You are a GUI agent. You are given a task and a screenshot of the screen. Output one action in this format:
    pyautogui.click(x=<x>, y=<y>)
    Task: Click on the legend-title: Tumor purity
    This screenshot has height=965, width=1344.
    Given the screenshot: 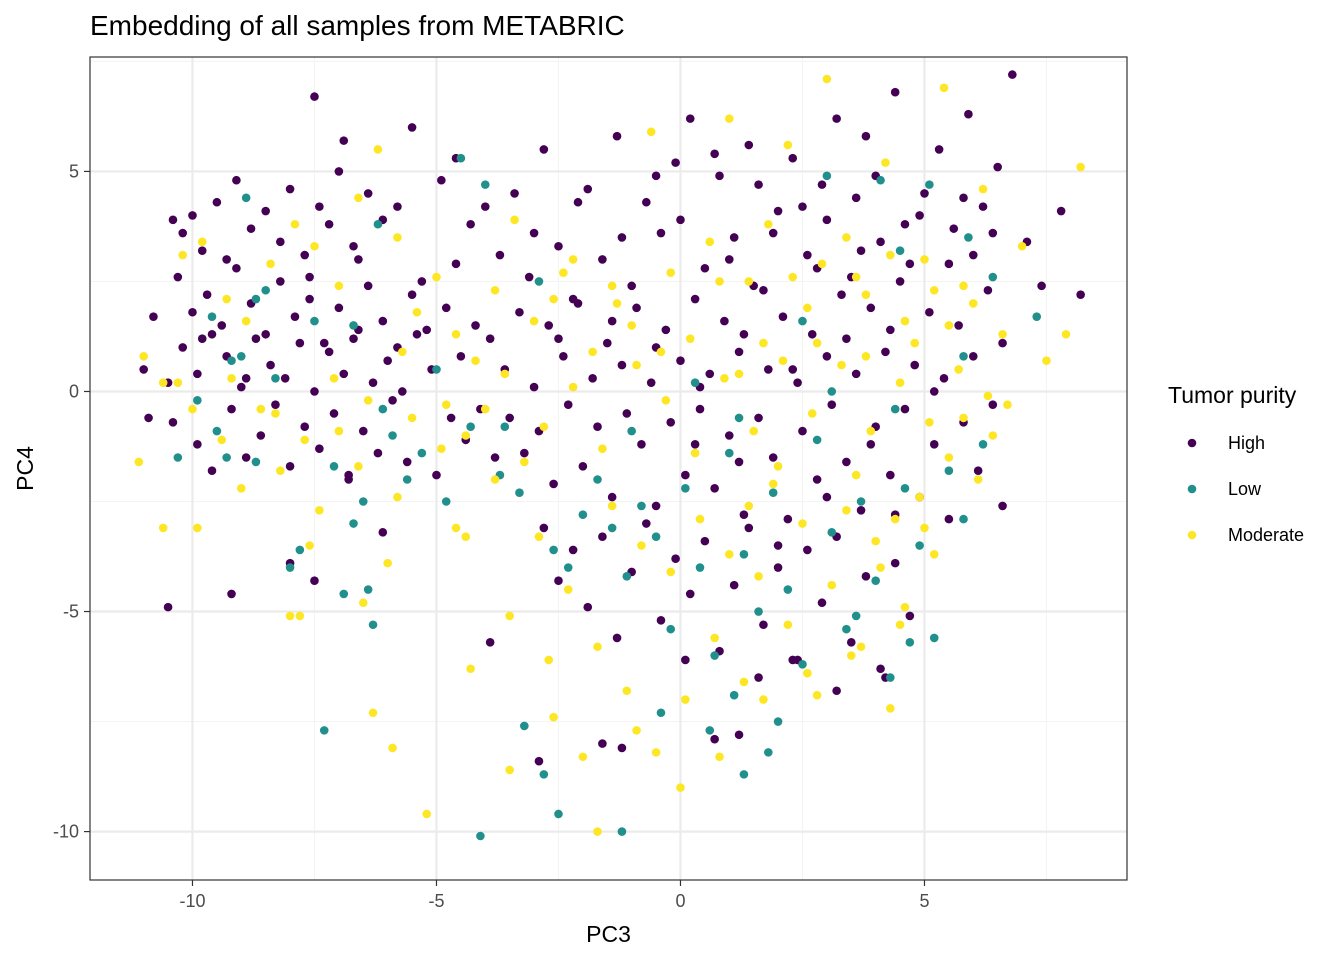 What is the action you would take?
    pyautogui.click(x=1232, y=395)
    